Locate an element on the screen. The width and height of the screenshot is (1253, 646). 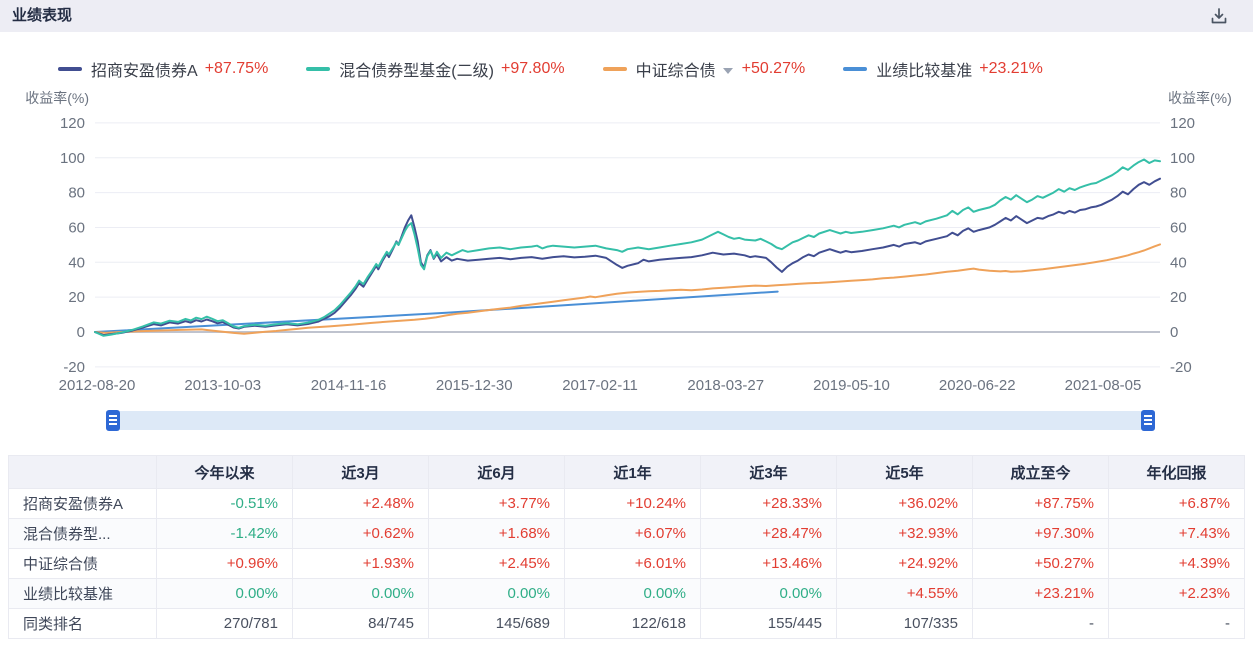
table-cell: +10.24% is located at coordinates (632, 503).